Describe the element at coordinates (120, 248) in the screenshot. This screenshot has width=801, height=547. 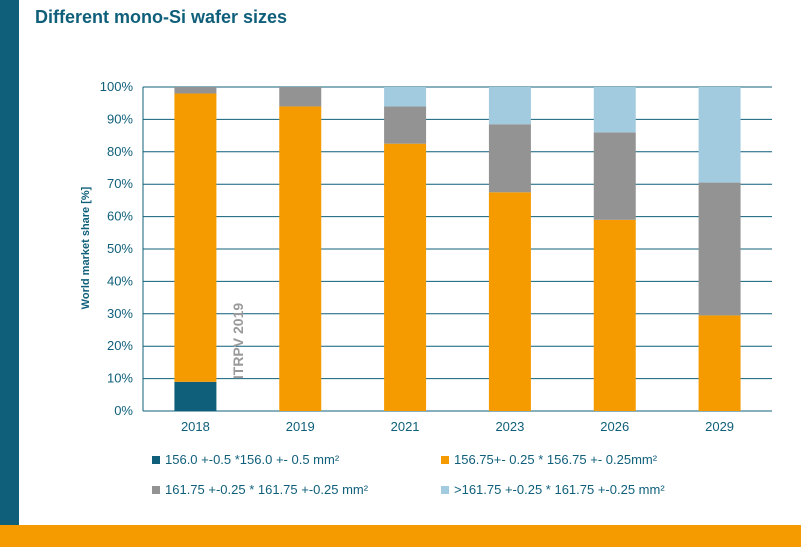
I see `y-tick-label: 50%` at that location.